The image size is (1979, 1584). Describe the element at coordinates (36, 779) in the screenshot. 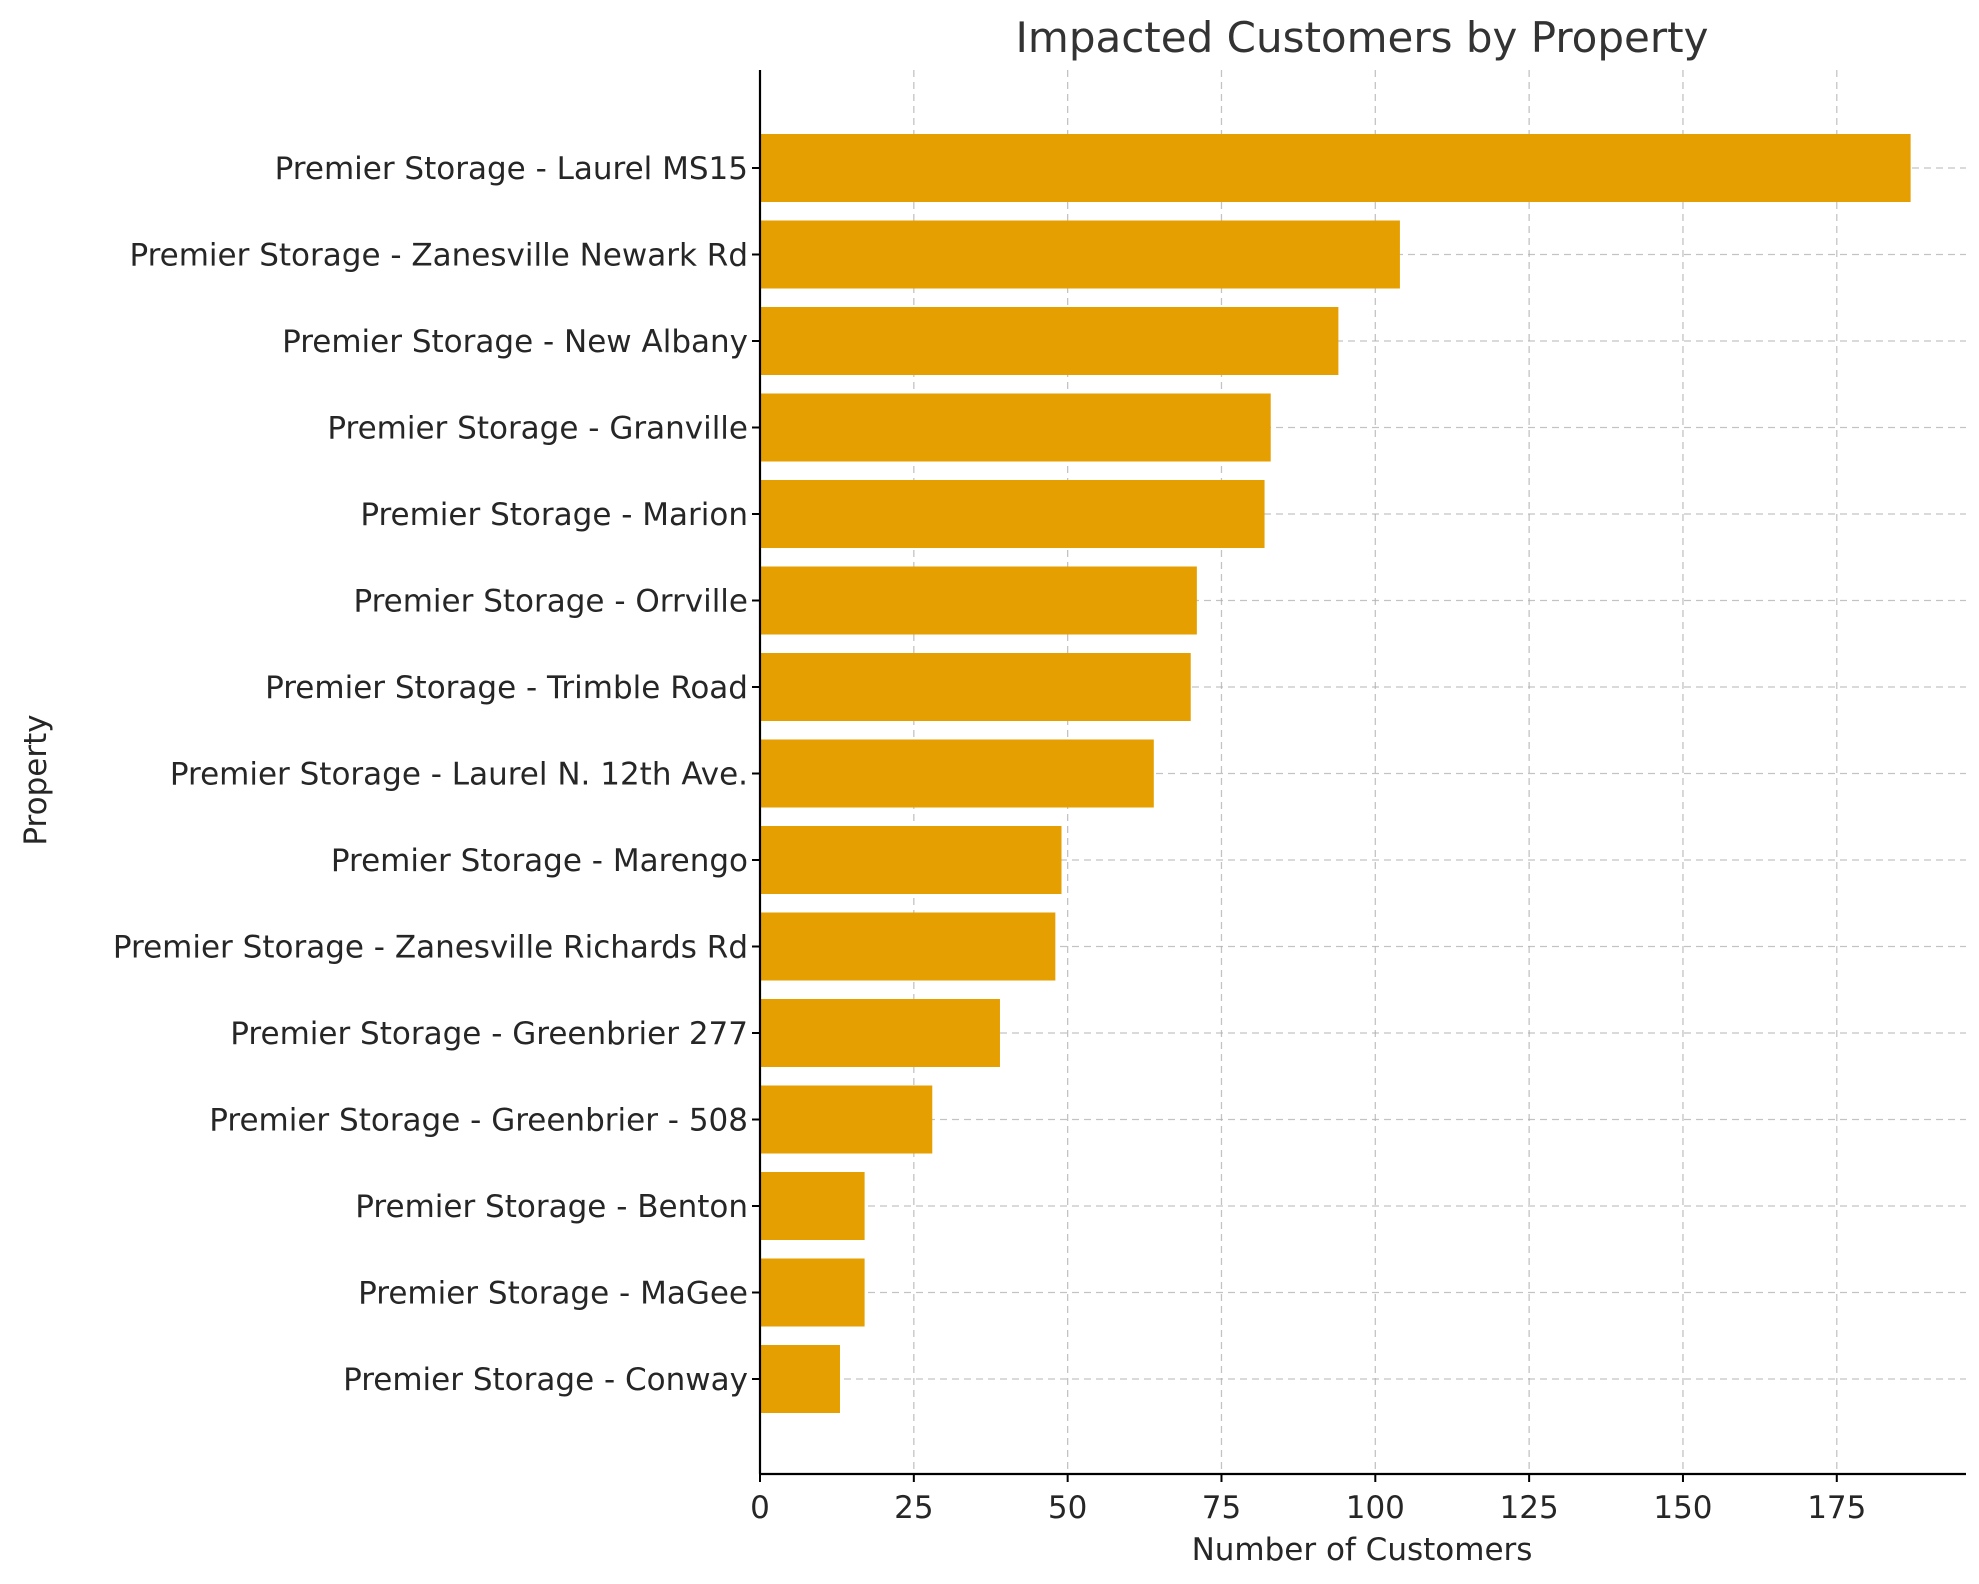

I see `y-axis-label: Property` at that location.